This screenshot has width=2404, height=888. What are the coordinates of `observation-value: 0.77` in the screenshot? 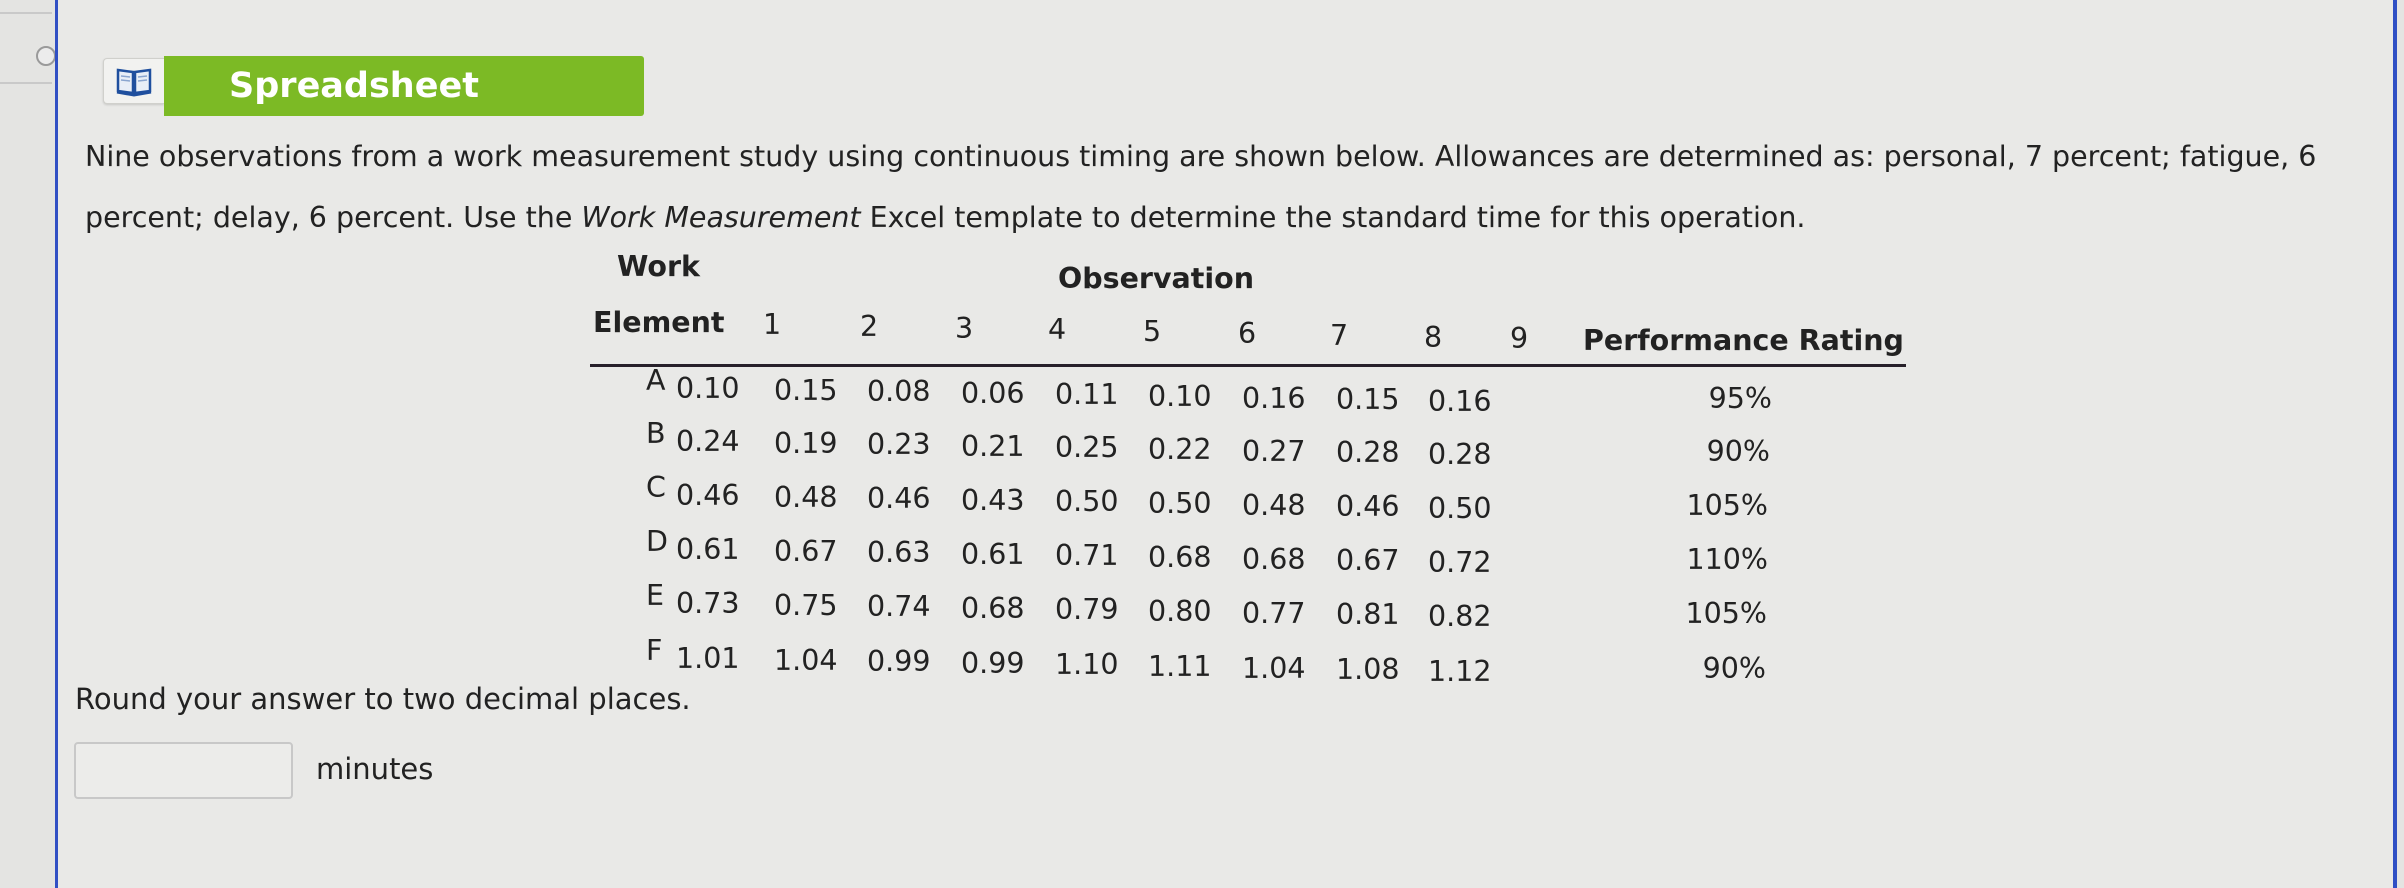 It's located at (1274, 613).